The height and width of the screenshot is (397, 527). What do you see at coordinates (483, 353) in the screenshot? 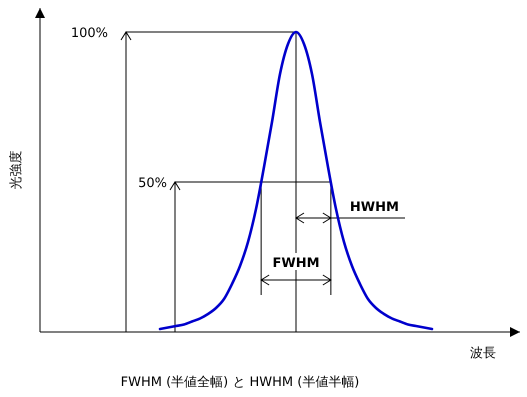
I see `x-axis-title: 波長` at bounding box center [483, 353].